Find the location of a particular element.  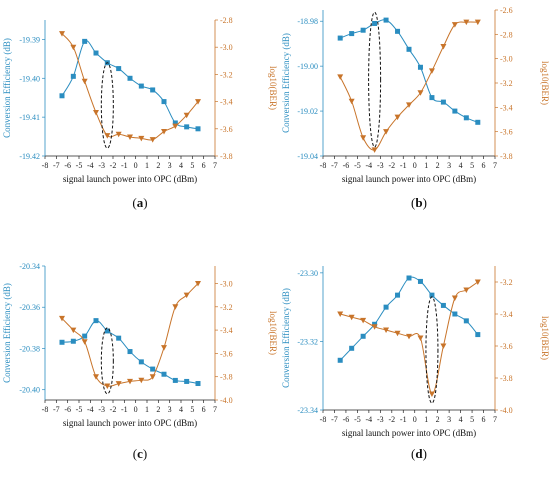

x-tick-label: 0 is located at coordinates (136, 165).